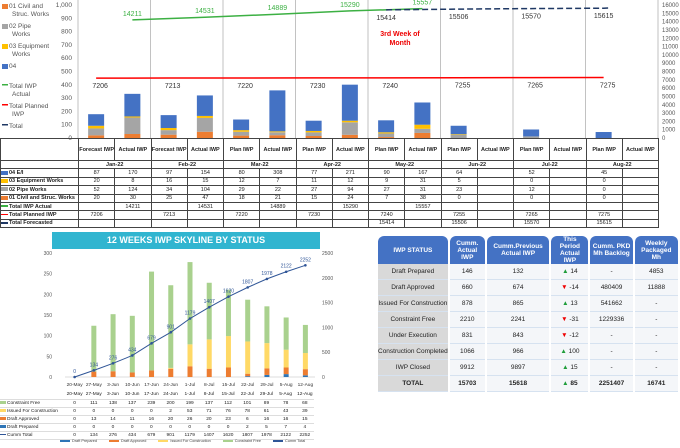  Describe the element at coordinates (66, 45) in the screenshot. I see `left-axis-tick: 700` at that location.